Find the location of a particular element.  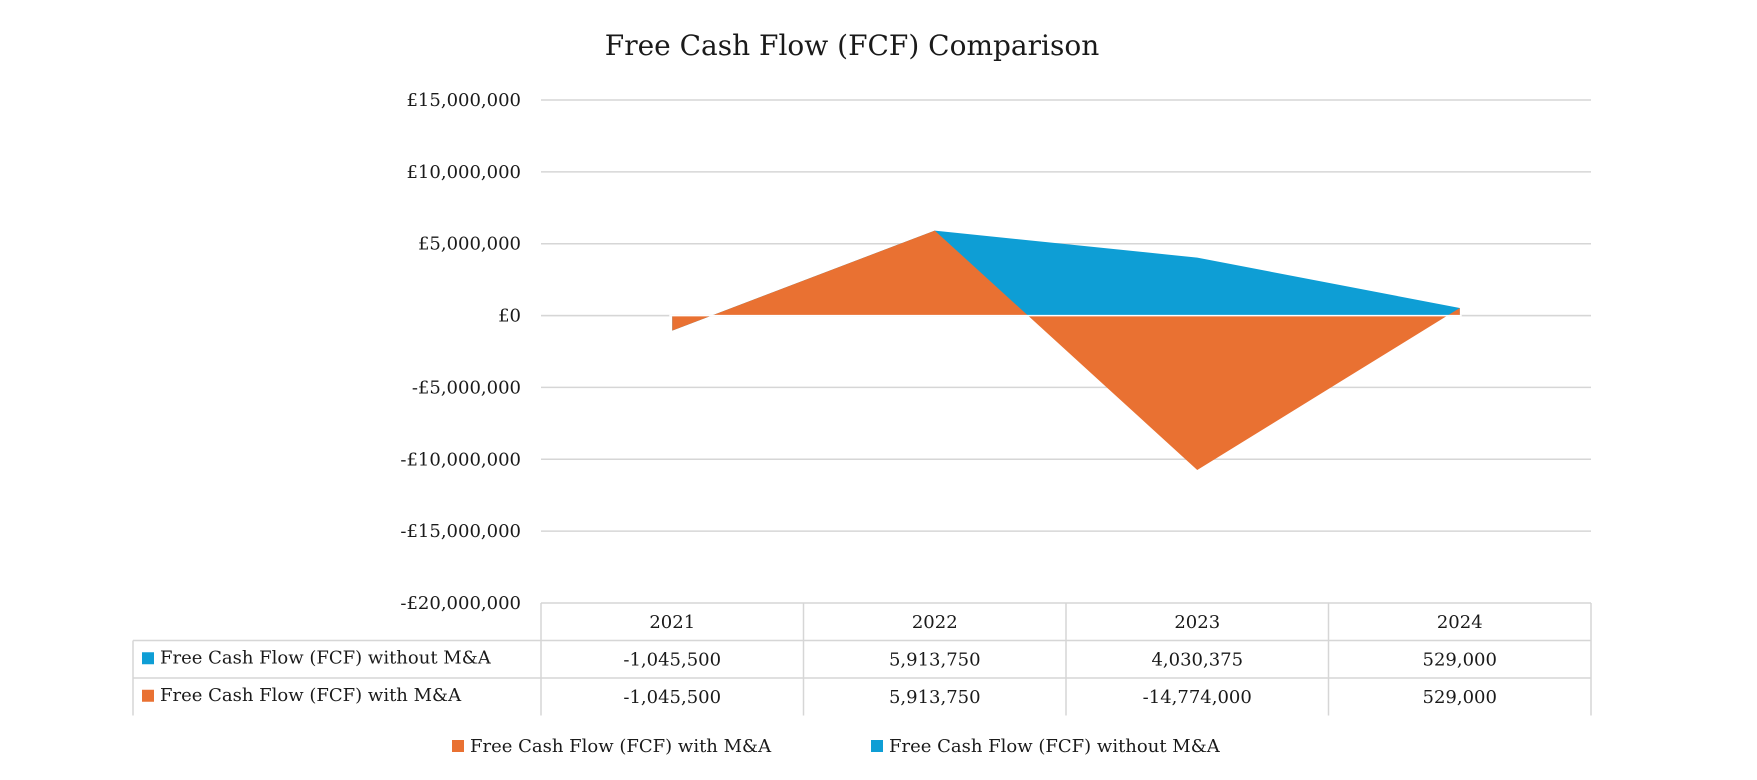

y-tick-label: £15,000,000 is located at coordinates (463, 100).